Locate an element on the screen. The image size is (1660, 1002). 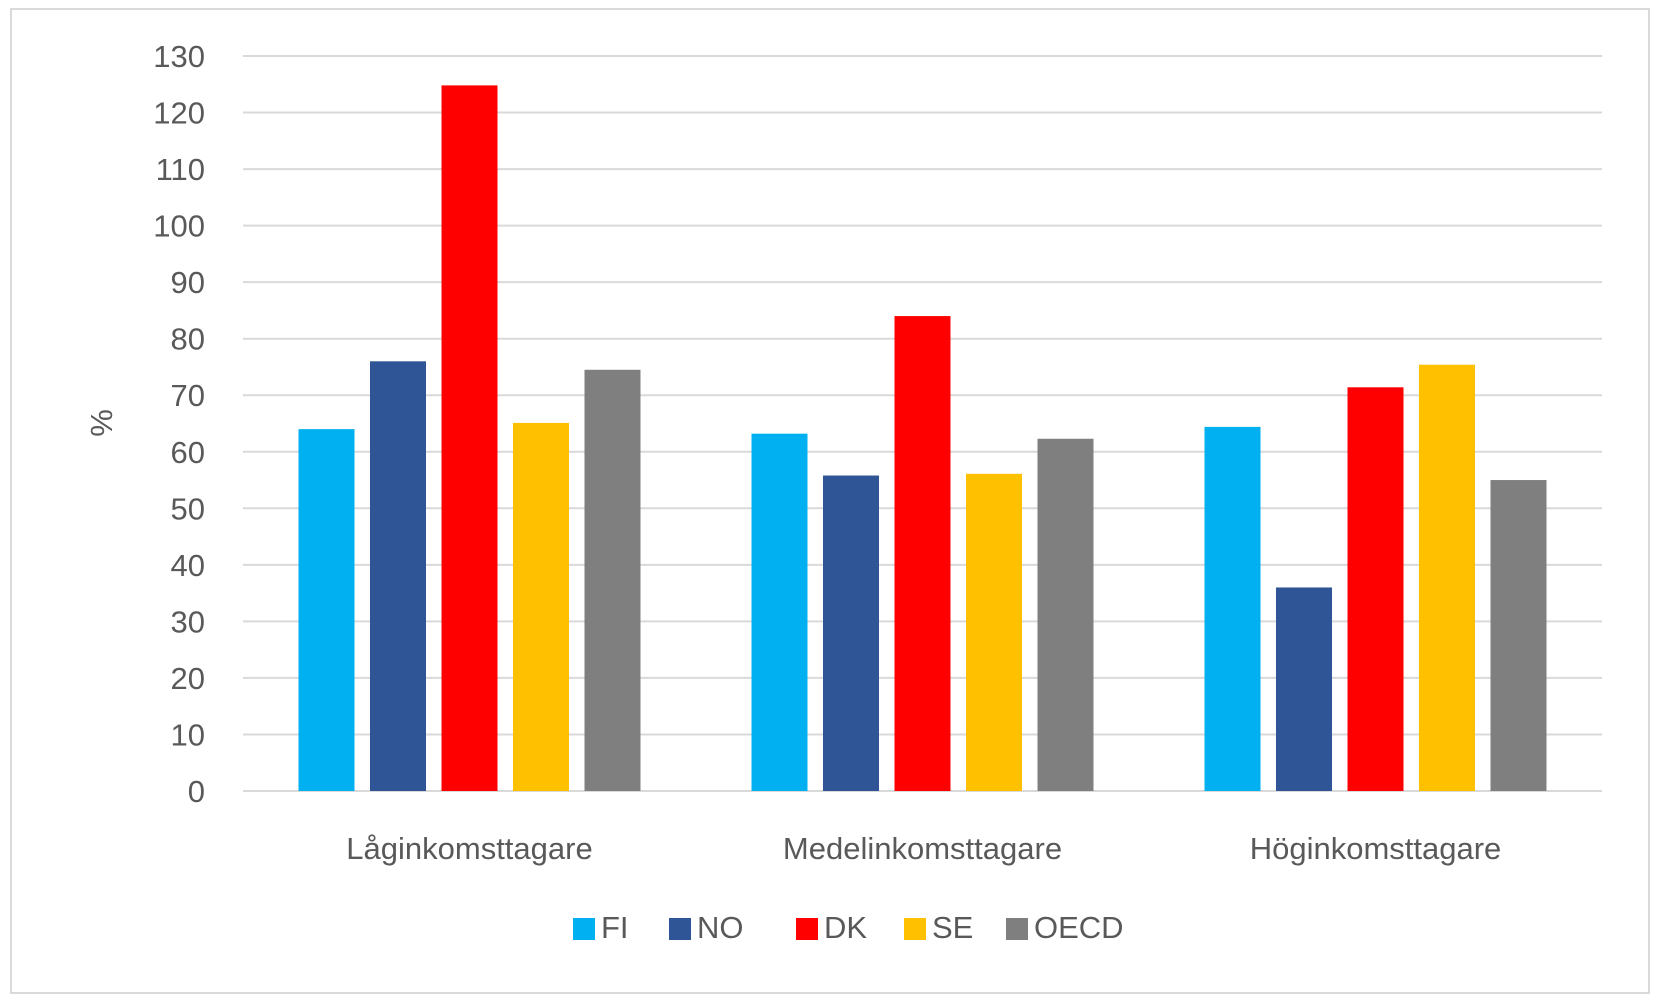
legend-swatch-se is located at coordinates (915, 929).